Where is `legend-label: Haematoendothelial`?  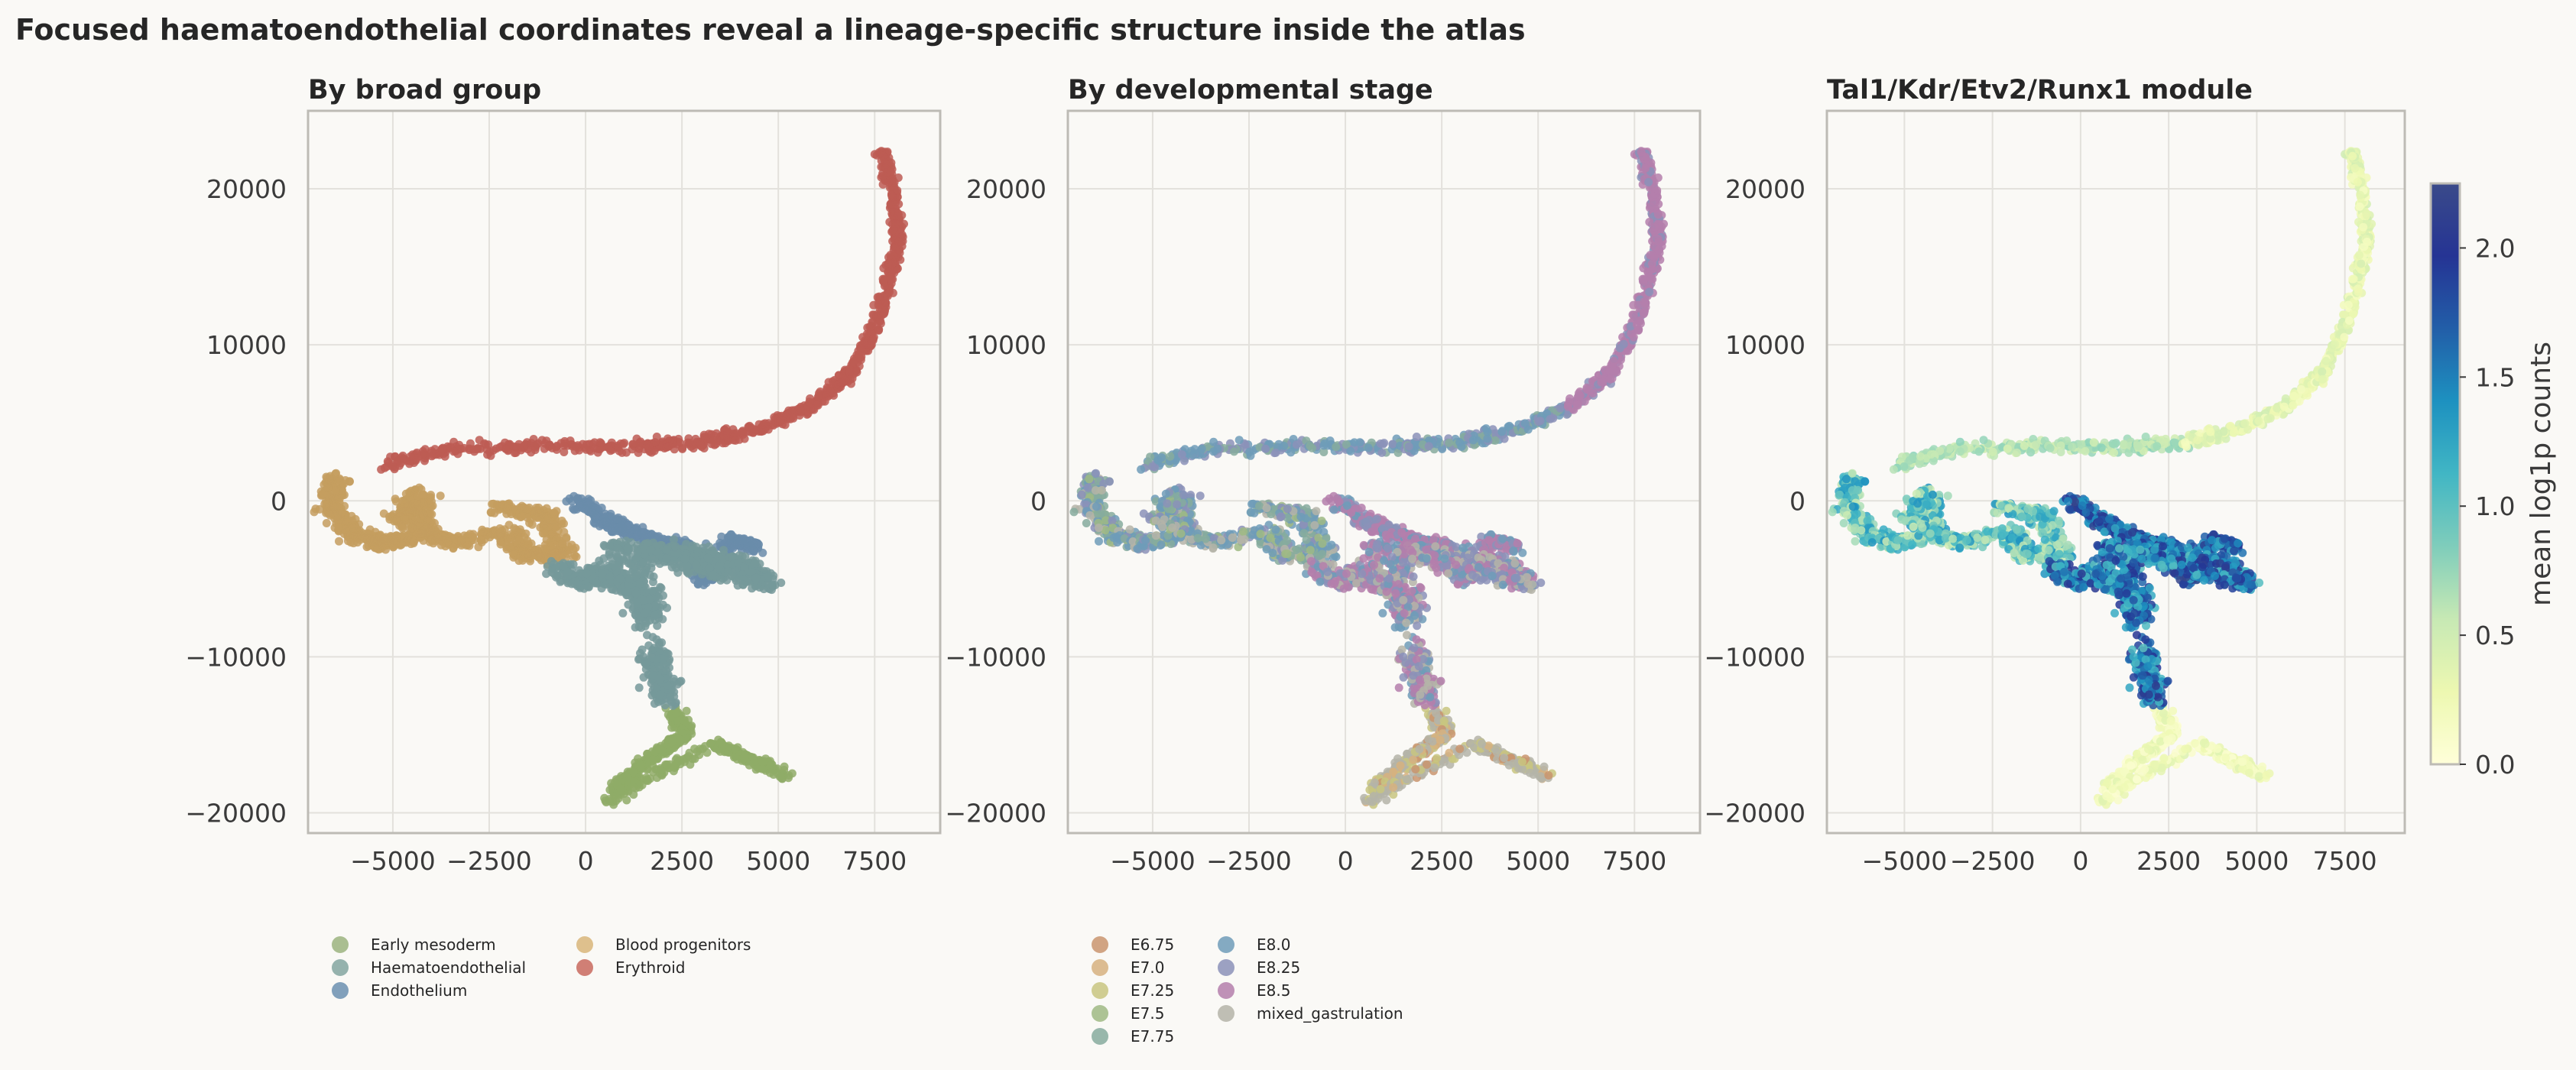
legend-label: Haematoendothelial is located at coordinates (449, 967).